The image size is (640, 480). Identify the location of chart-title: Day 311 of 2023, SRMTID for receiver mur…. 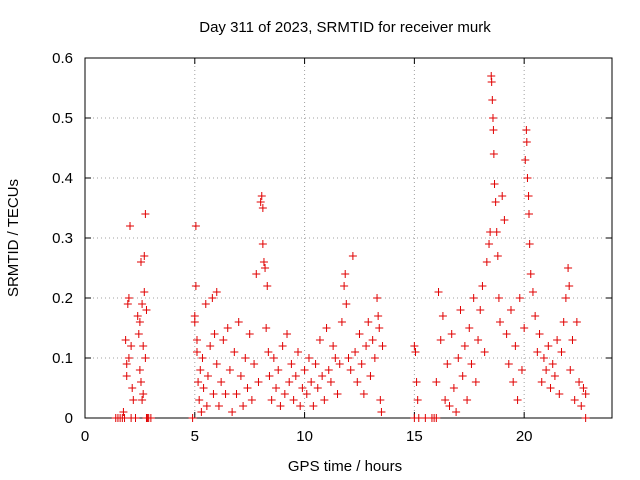
(345, 27).